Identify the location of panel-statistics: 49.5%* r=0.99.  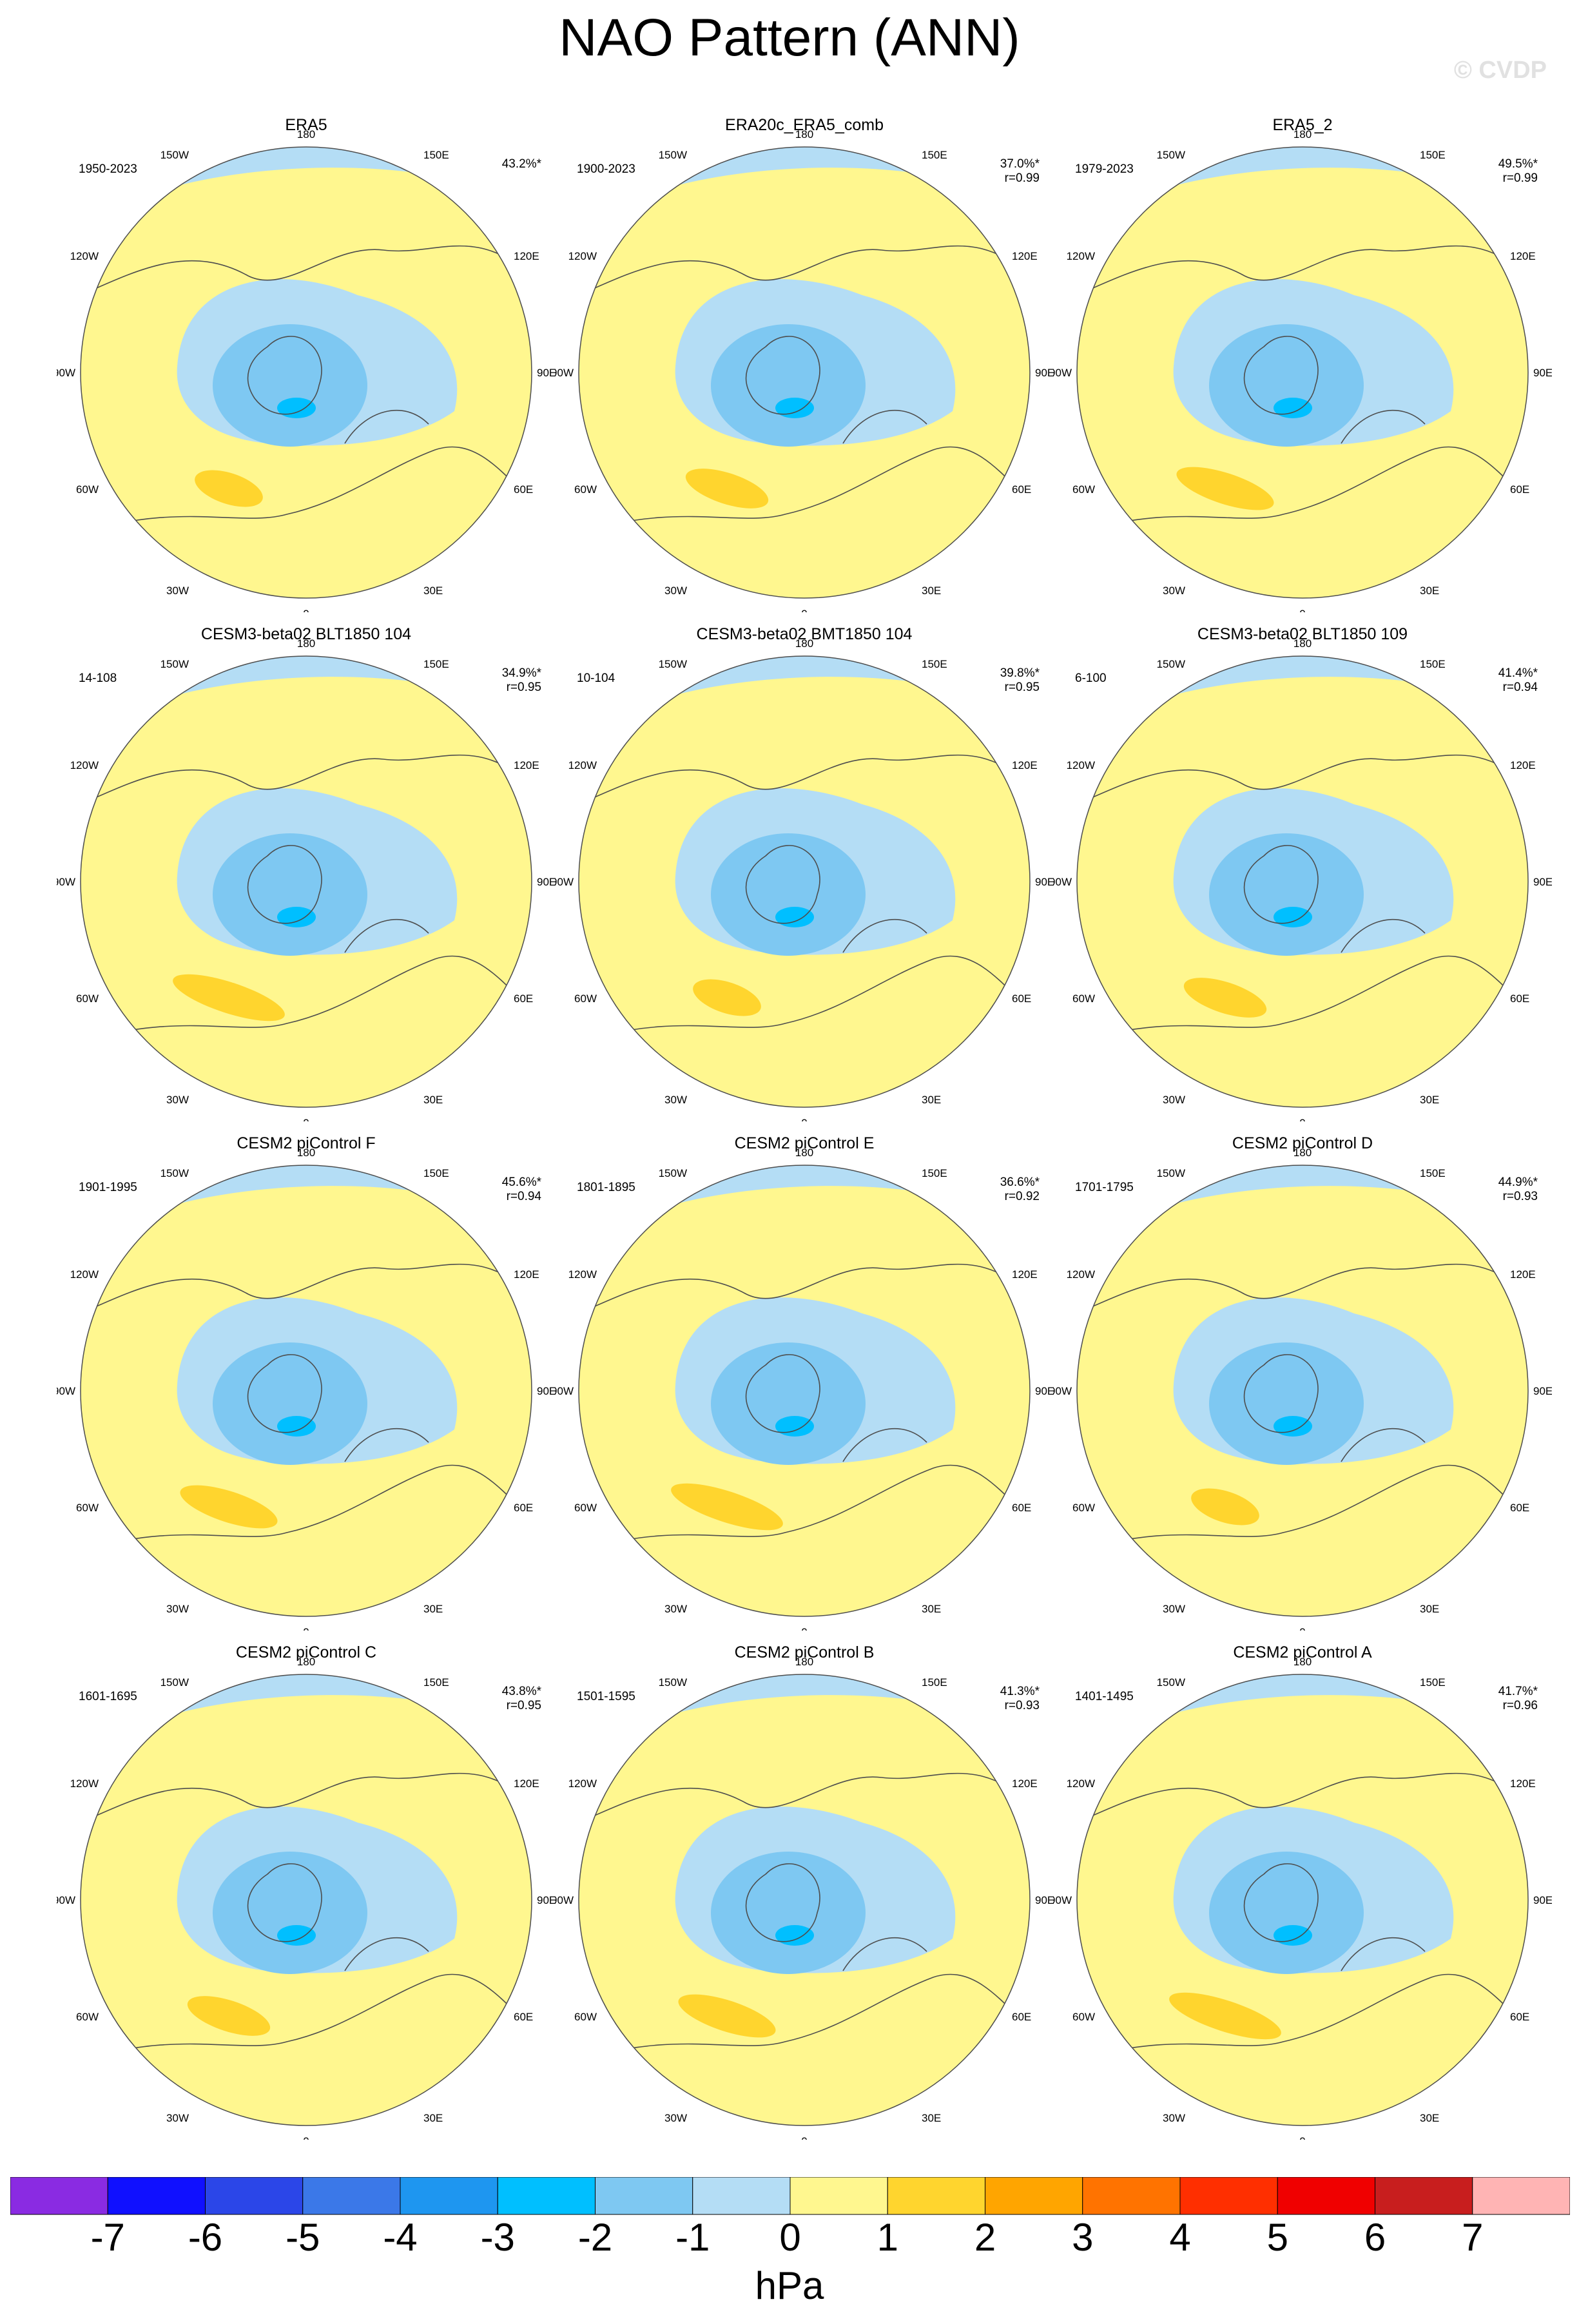
(1518, 171).